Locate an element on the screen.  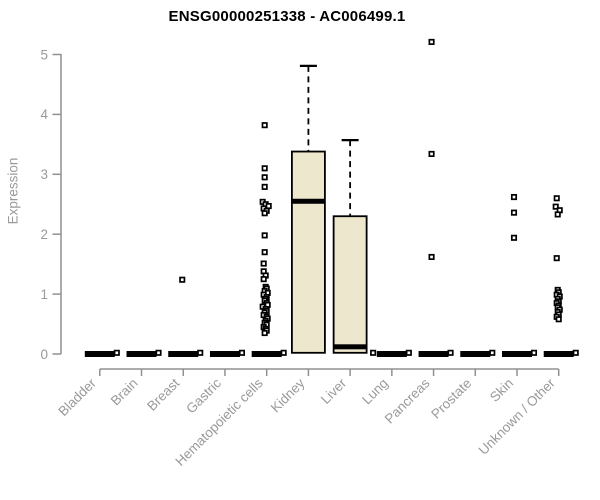
x-tick-label: Skin is located at coordinates (501, 390).